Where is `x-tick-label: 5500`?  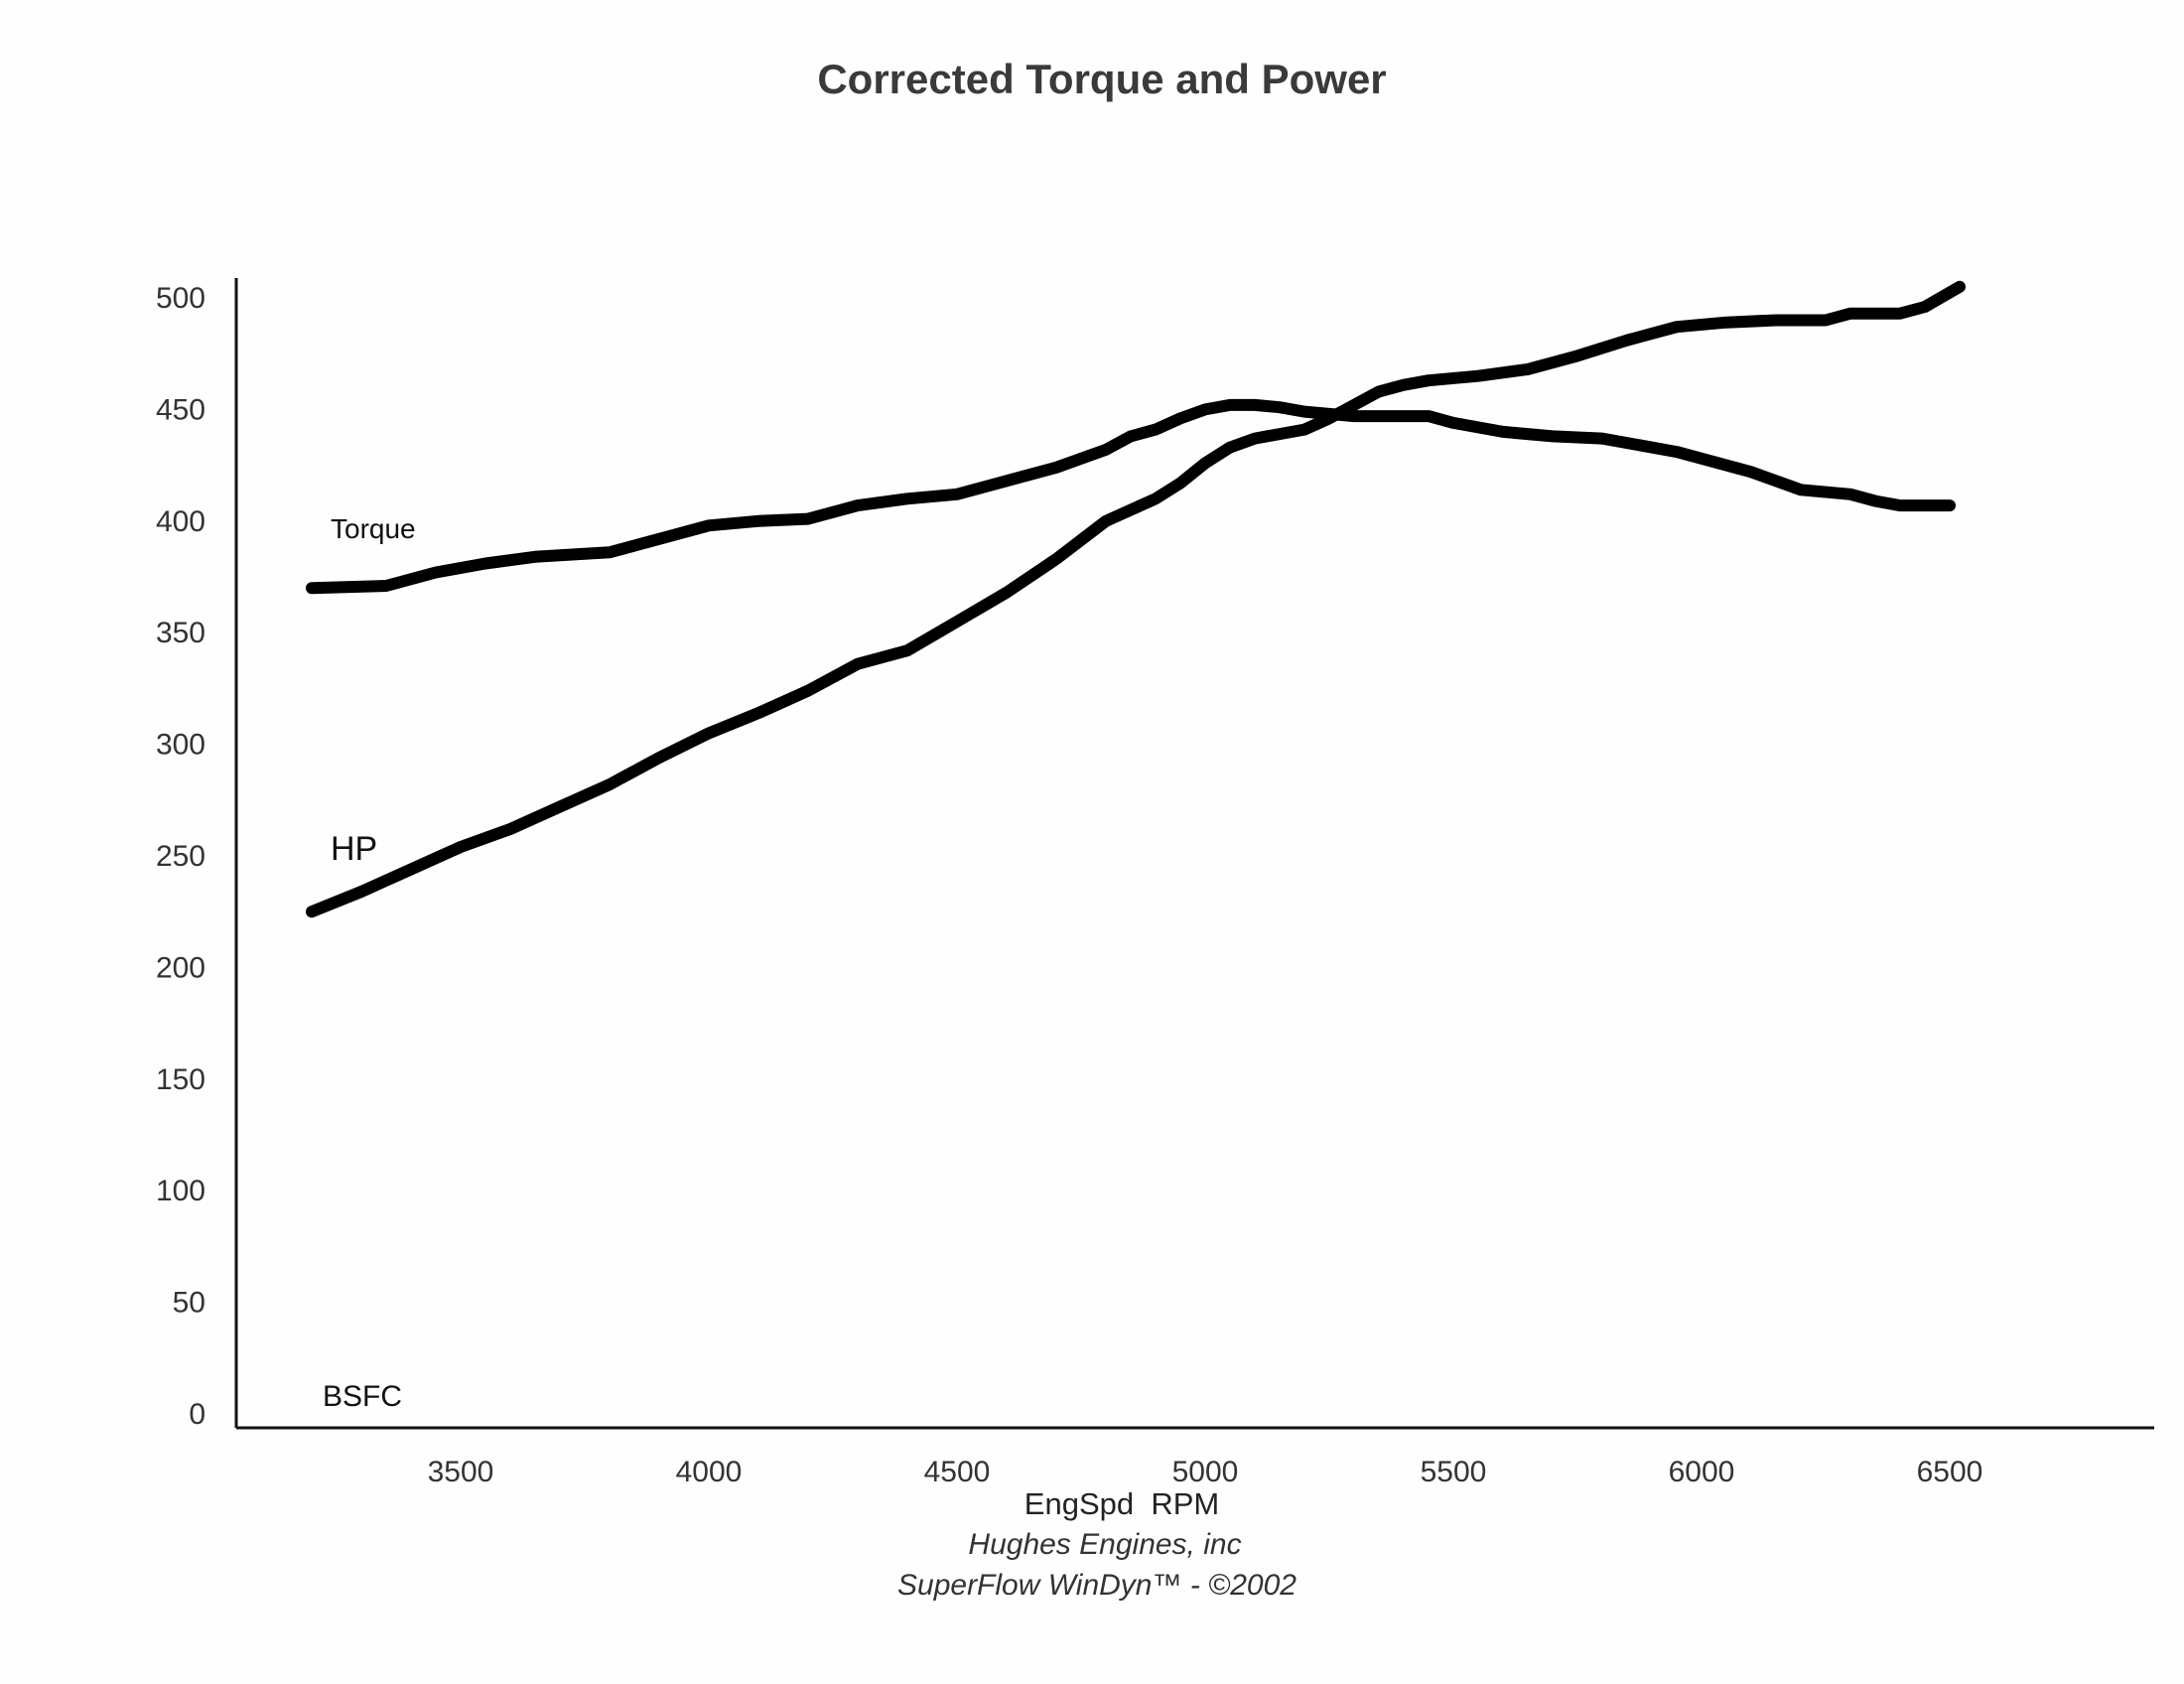 x-tick-label: 5500 is located at coordinates (1454, 1472).